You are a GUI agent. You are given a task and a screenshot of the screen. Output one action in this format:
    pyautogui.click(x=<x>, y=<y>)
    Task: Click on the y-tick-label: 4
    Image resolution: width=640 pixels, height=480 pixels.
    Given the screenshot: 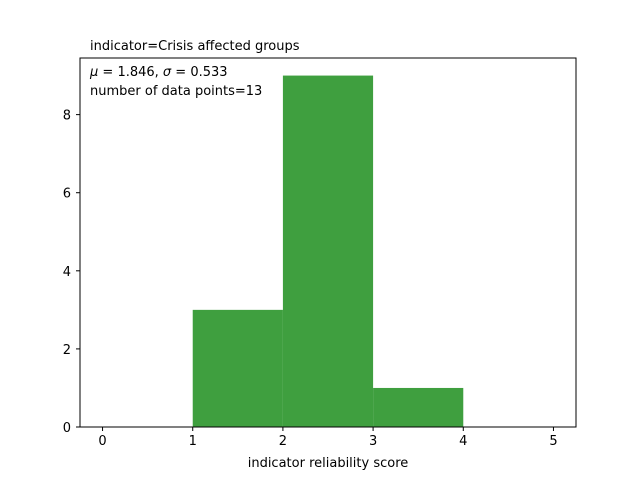 What is the action you would take?
    pyautogui.click(x=67, y=272)
    